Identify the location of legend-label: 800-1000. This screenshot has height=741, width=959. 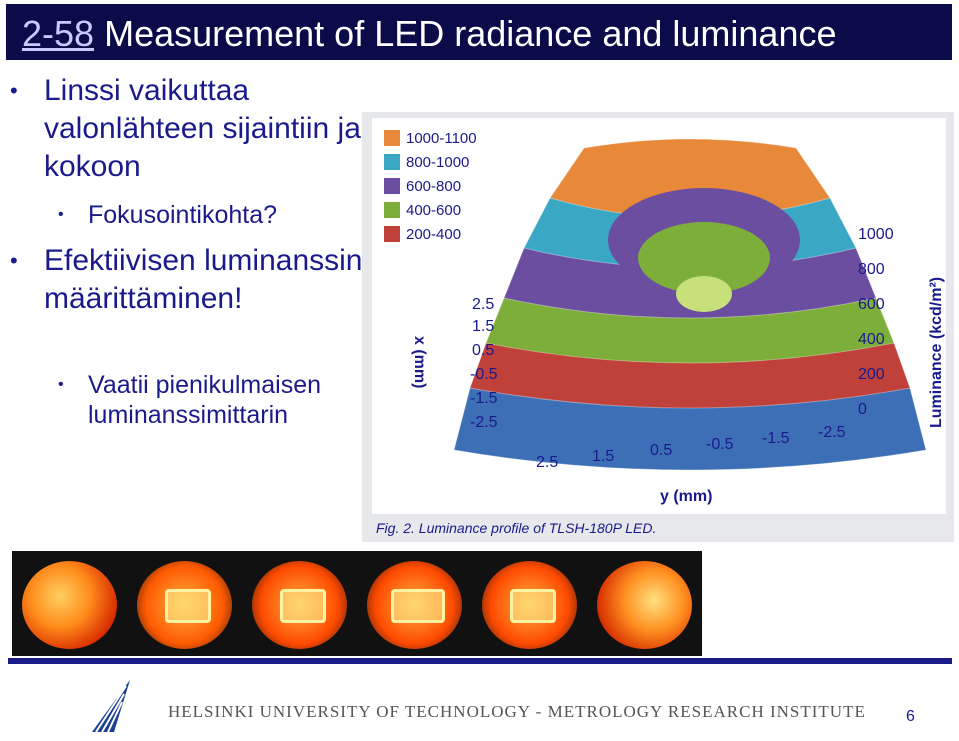
(438, 162).